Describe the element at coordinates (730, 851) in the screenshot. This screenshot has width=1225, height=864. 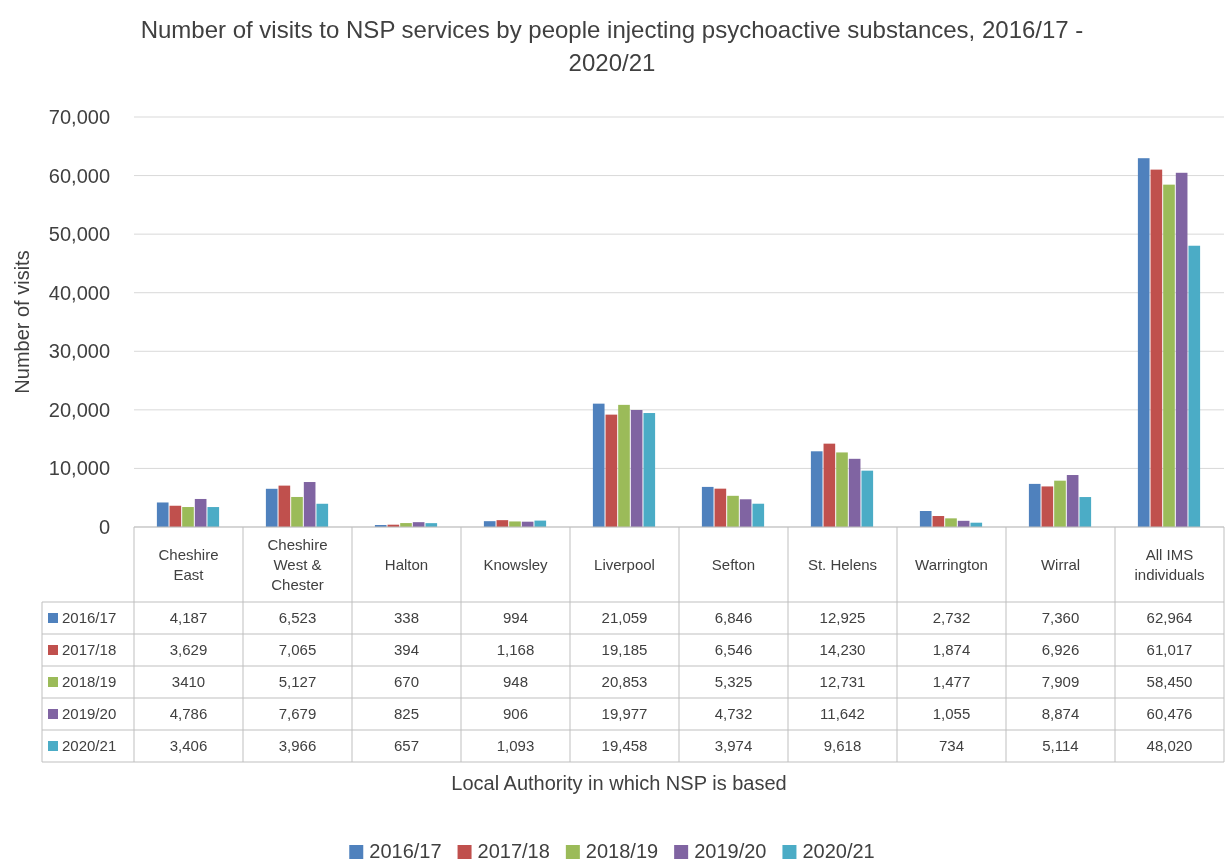
I see `text: 2019/20` at that location.